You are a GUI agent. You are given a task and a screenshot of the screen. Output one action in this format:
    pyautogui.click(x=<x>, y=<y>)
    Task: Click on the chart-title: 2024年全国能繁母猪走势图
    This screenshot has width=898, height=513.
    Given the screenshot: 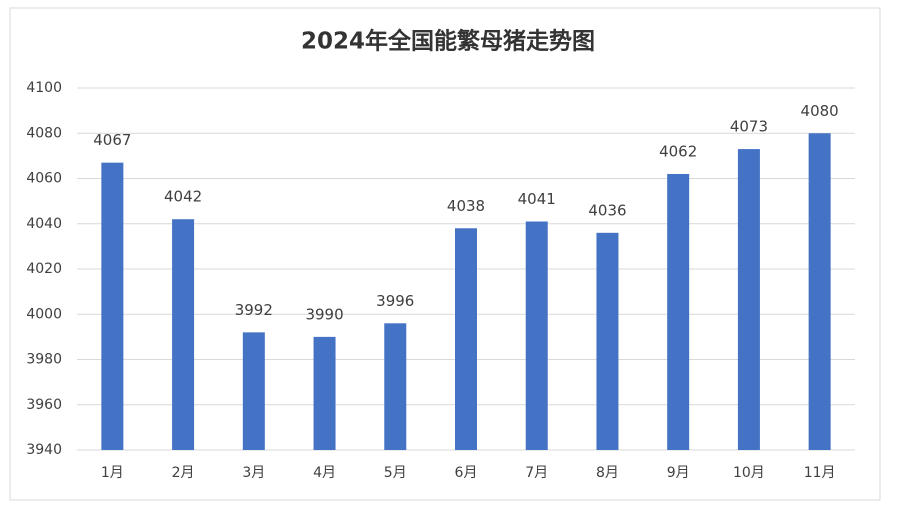 What is the action you would take?
    pyautogui.click(x=448, y=41)
    